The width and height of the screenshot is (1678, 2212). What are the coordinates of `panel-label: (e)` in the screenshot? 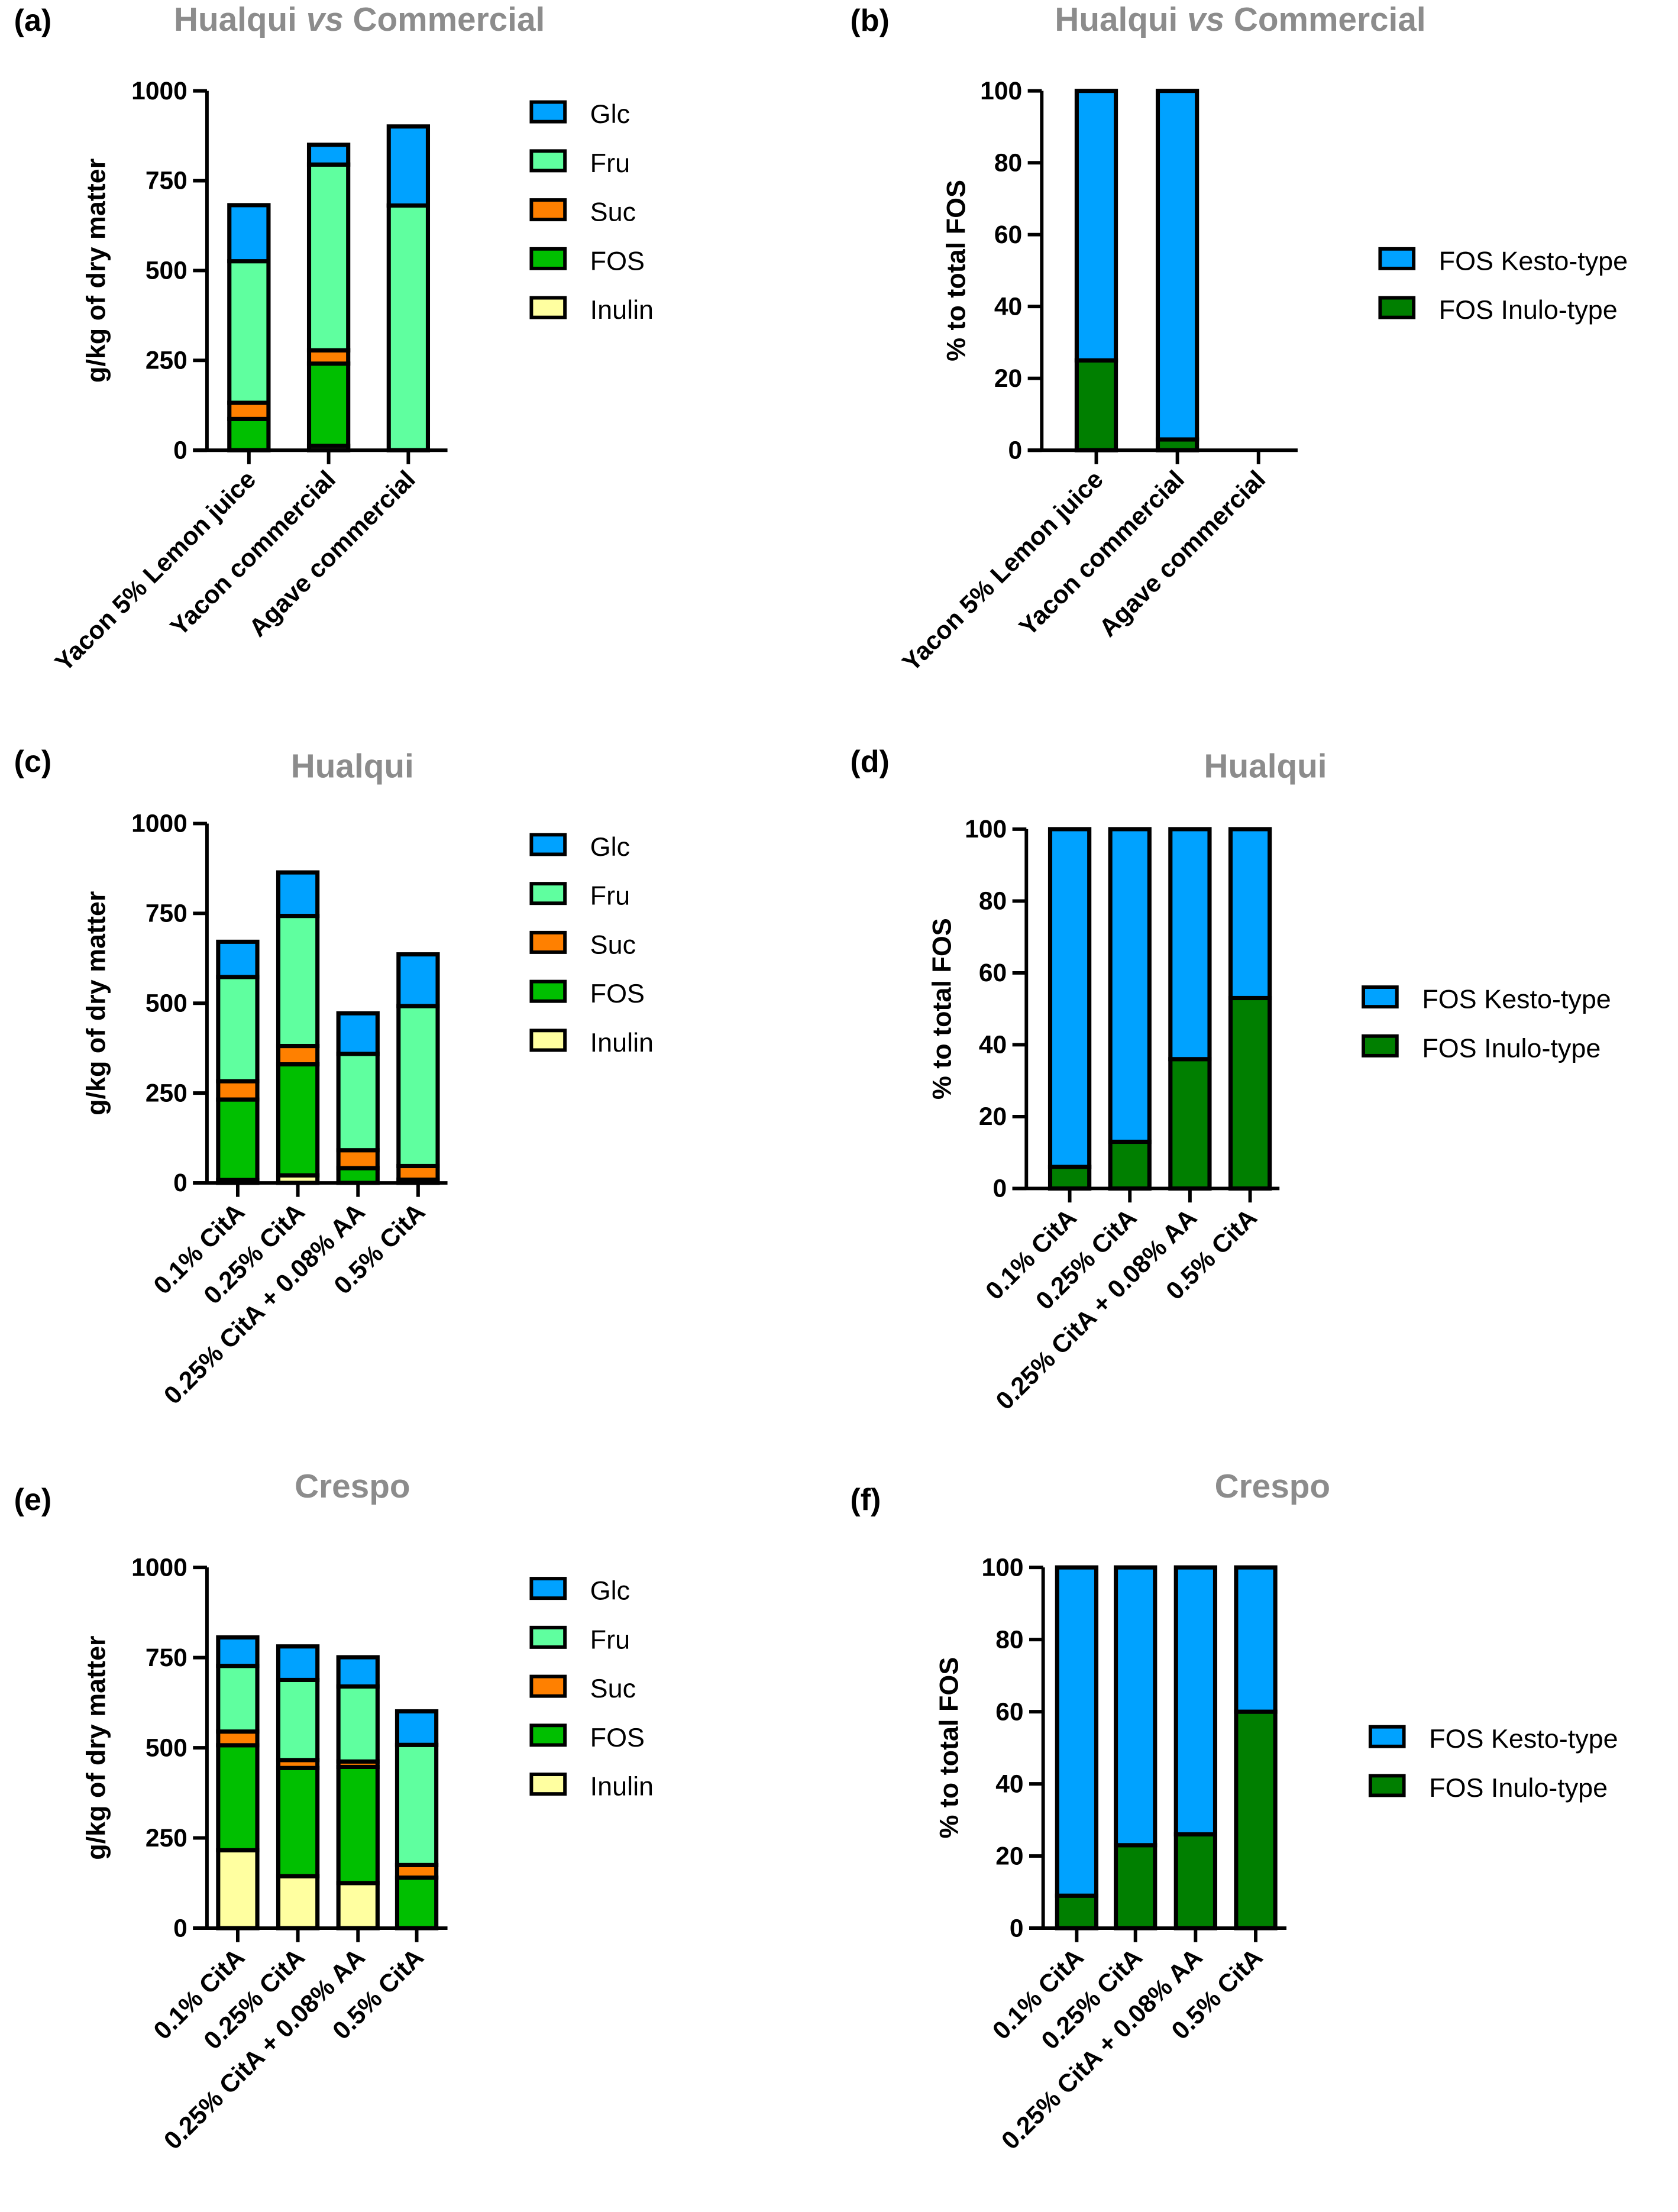 It's located at (33, 1500).